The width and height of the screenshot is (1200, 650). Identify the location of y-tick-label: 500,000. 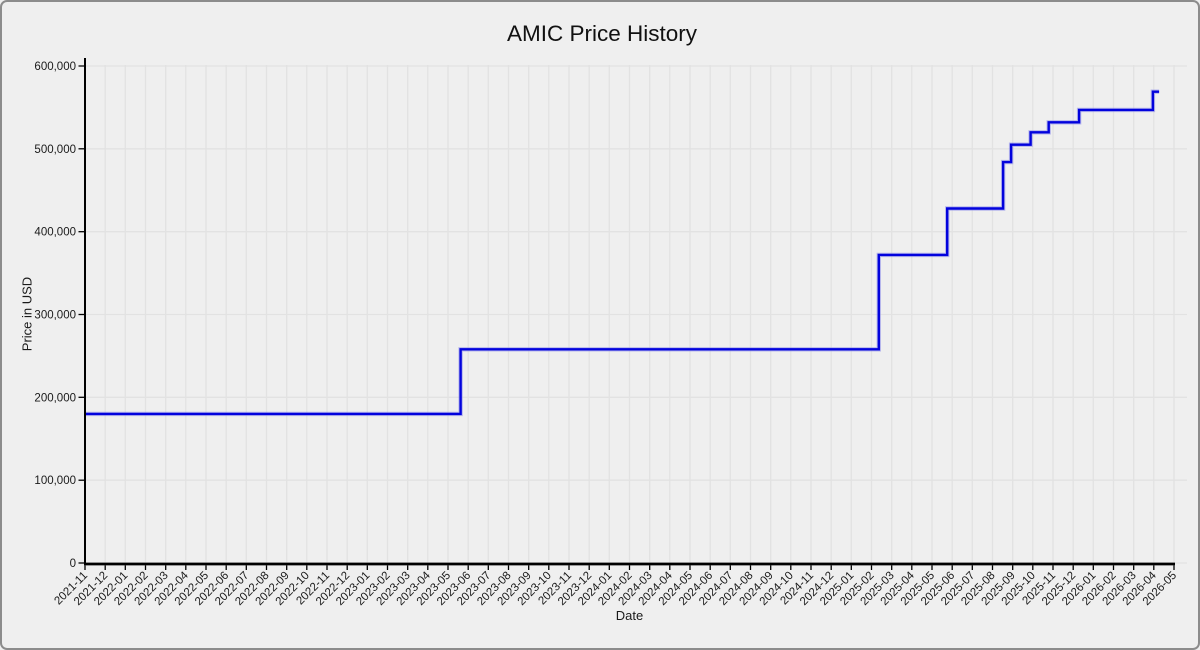
(55, 150).